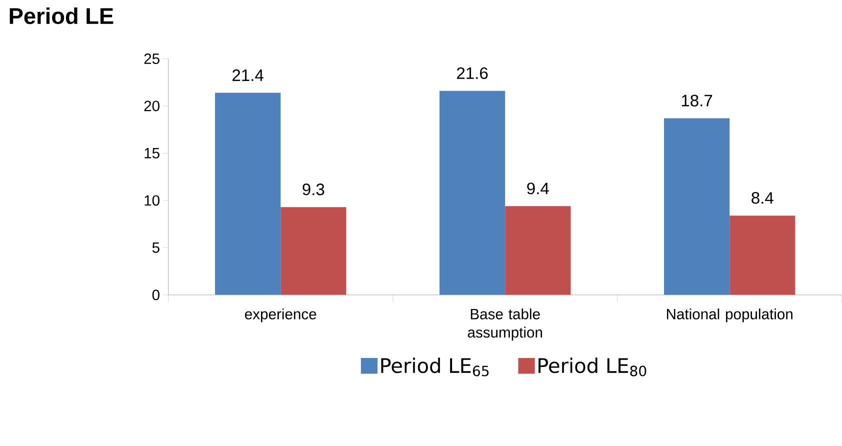 This screenshot has height=446, width=842. What do you see at coordinates (152, 153) in the screenshot?
I see `y-tick-label: 15` at bounding box center [152, 153].